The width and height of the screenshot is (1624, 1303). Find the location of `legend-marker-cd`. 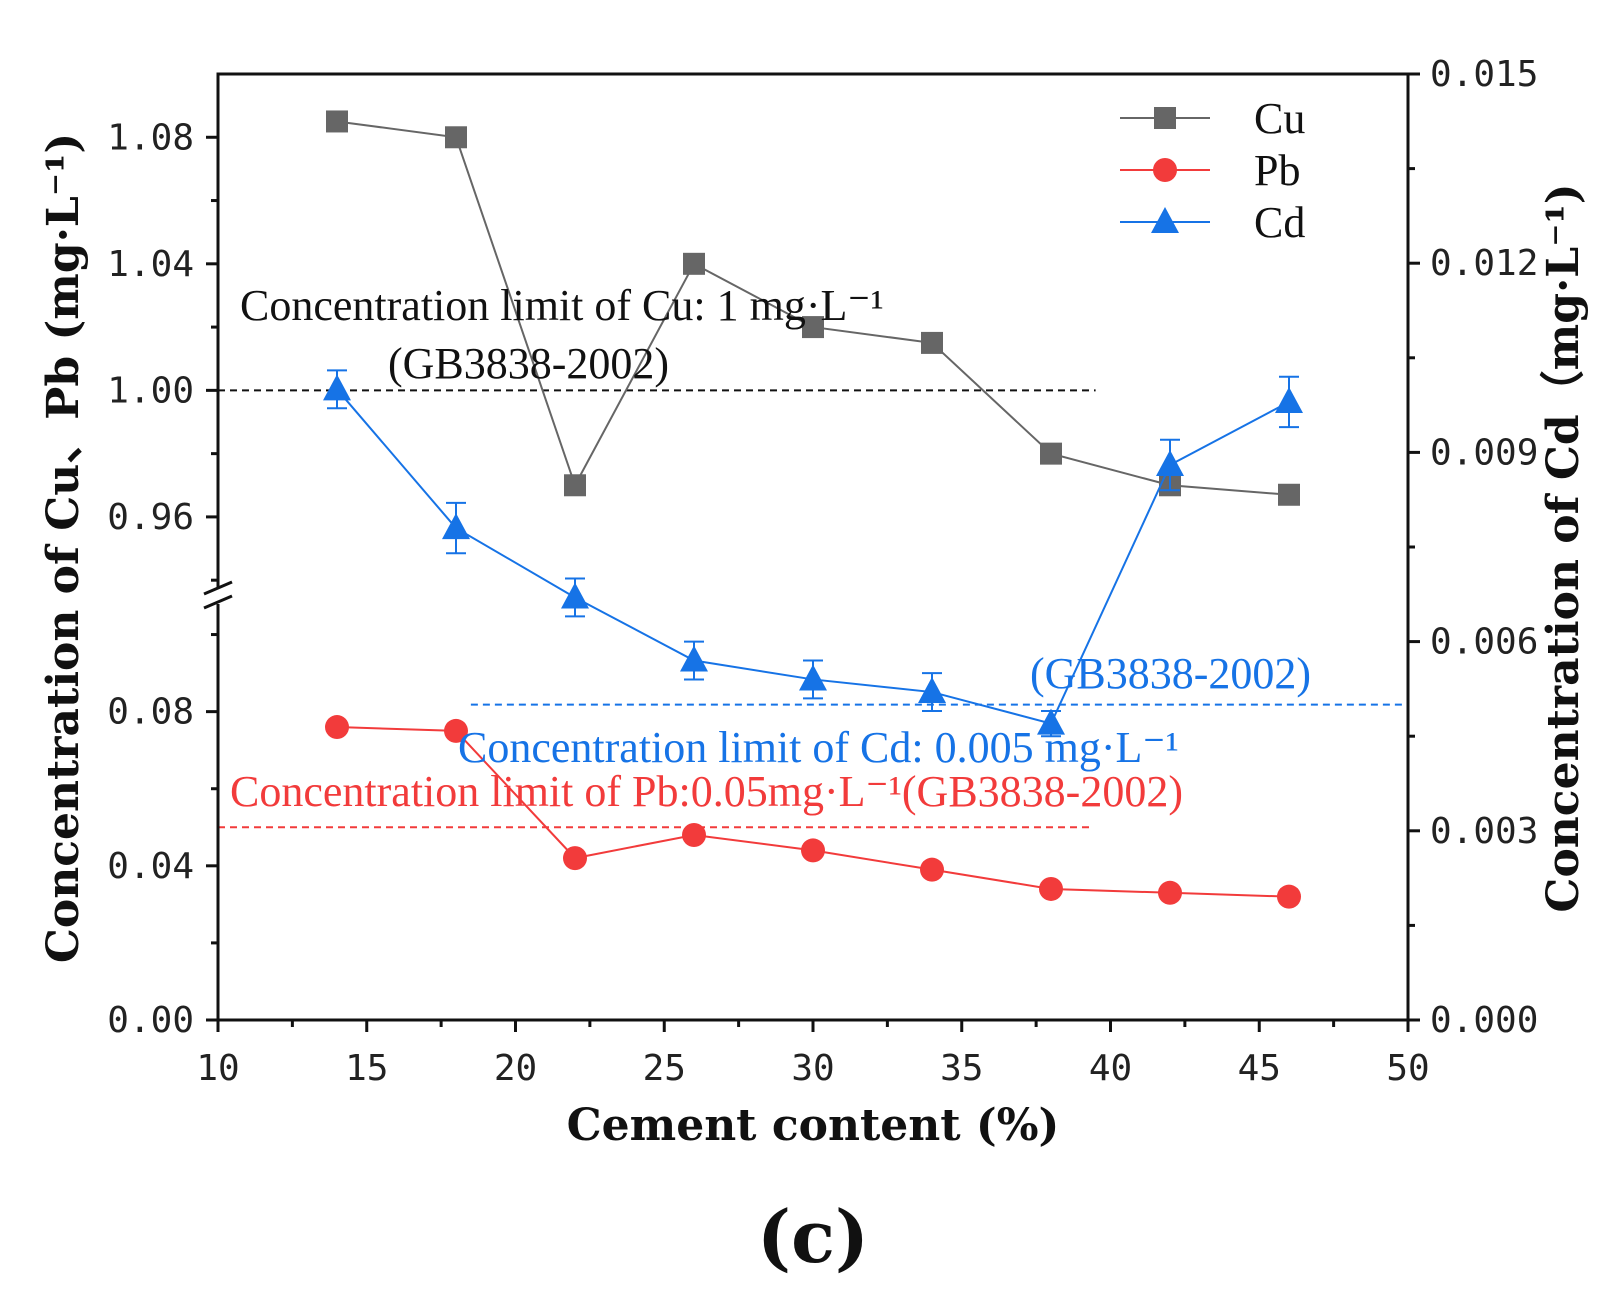

legend-marker-cd is located at coordinates (1165, 220).